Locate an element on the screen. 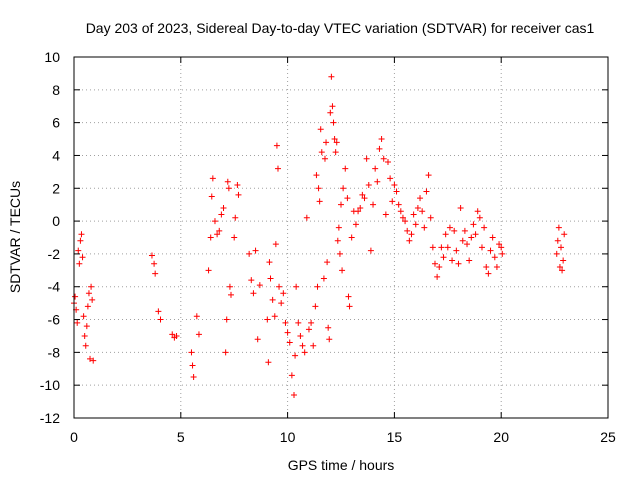  y-tick-label: -10 is located at coordinates (50, 385).